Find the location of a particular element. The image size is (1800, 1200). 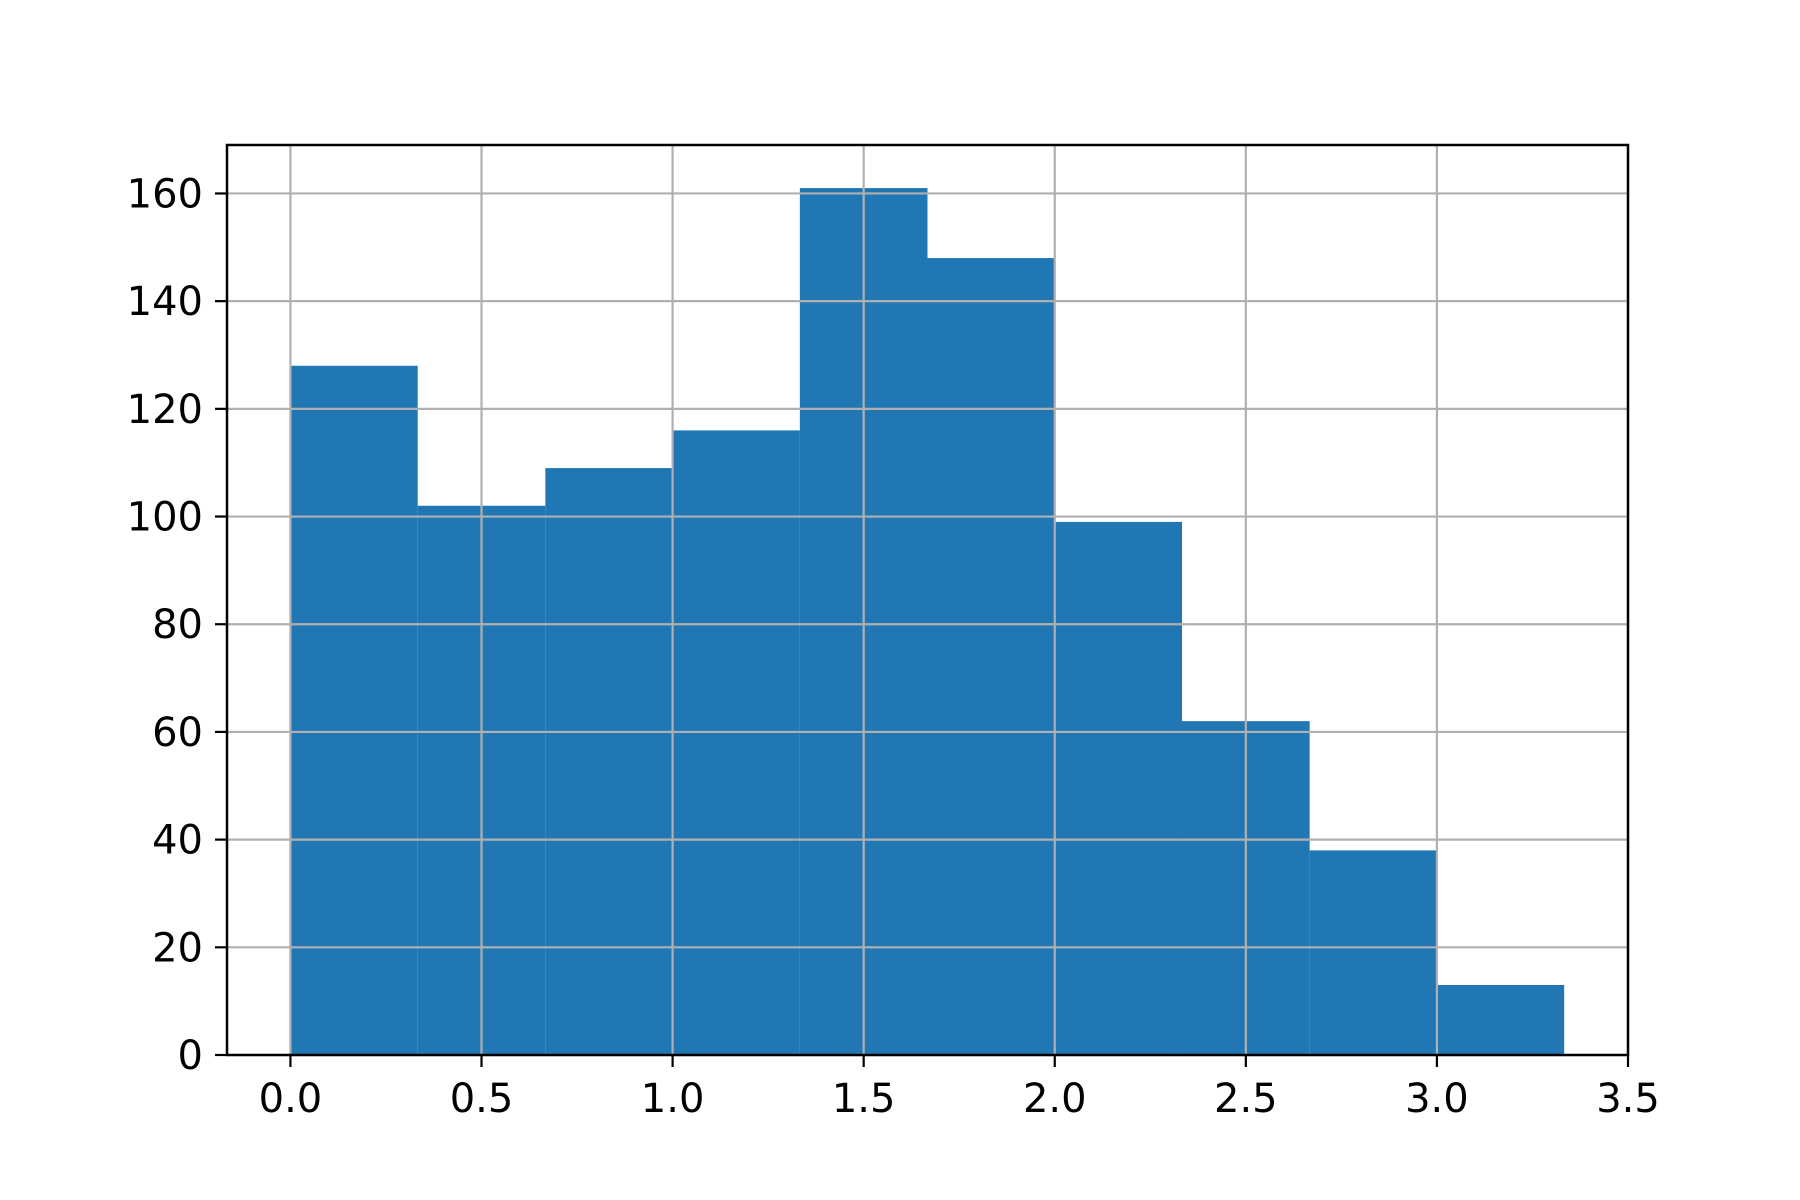

x-tick-label-3: 1.5 is located at coordinates (864, 1099).